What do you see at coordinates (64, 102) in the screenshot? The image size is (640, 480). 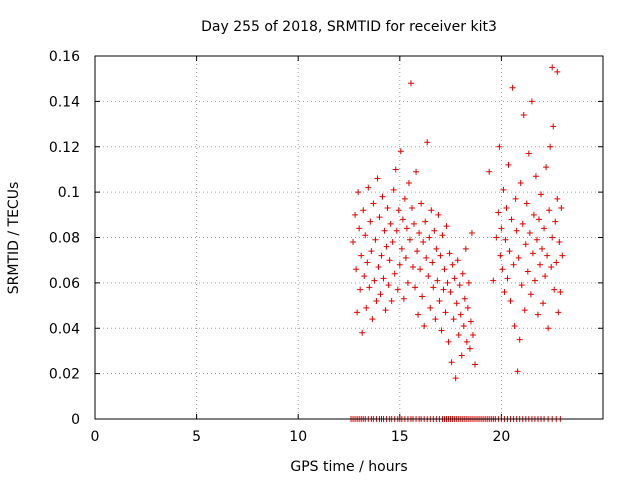 I see `y-tick-label: 0.14` at bounding box center [64, 102].